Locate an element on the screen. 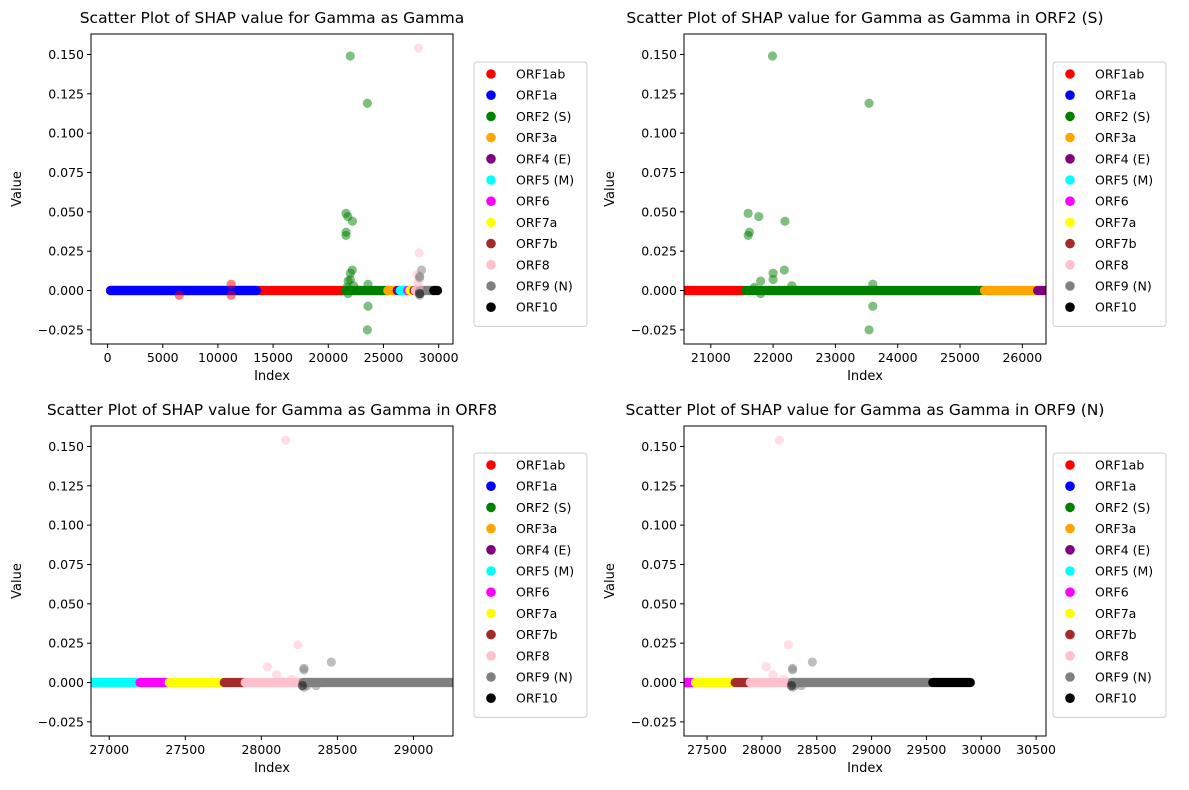 This screenshot has width=1189, height=790. legend-label: ORF6 is located at coordinates (533, 201).